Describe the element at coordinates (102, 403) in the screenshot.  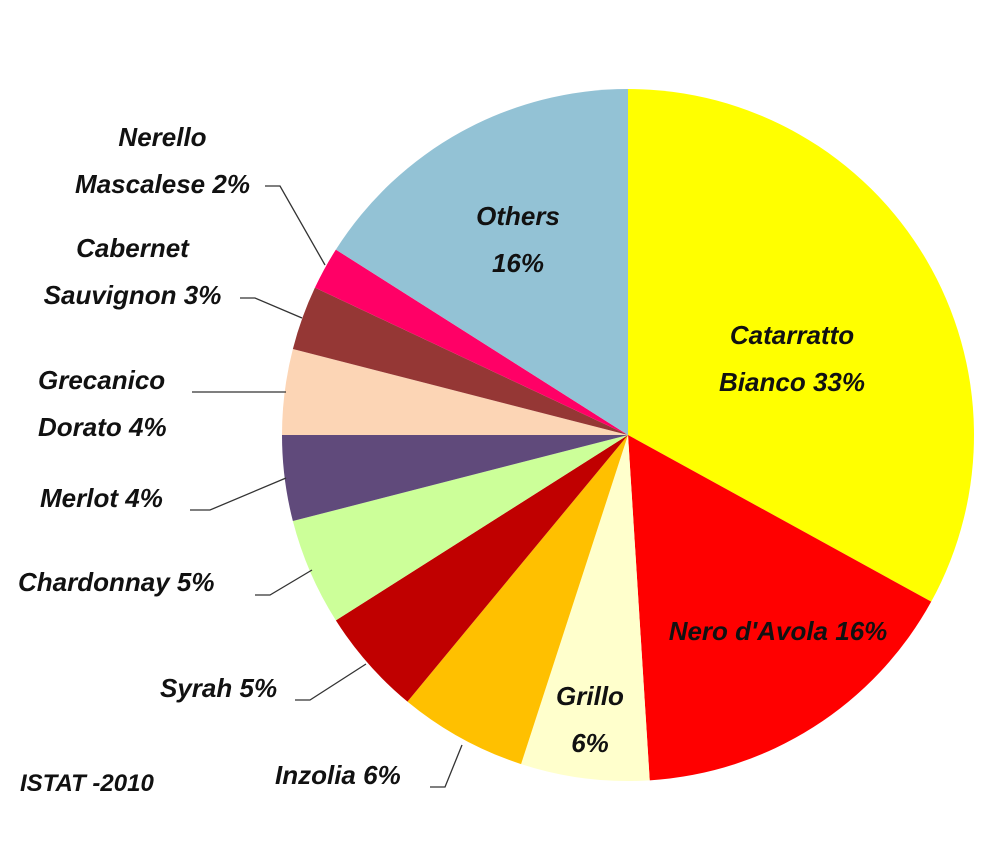
I see `category-name: Grecanico Dorato` at that location.